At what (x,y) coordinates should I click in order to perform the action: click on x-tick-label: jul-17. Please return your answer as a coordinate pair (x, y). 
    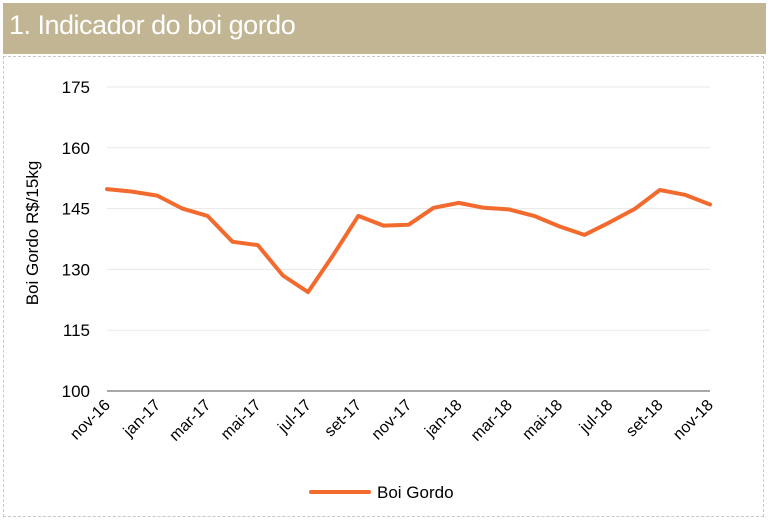
    Looking at the image, I should click on (294, 417).